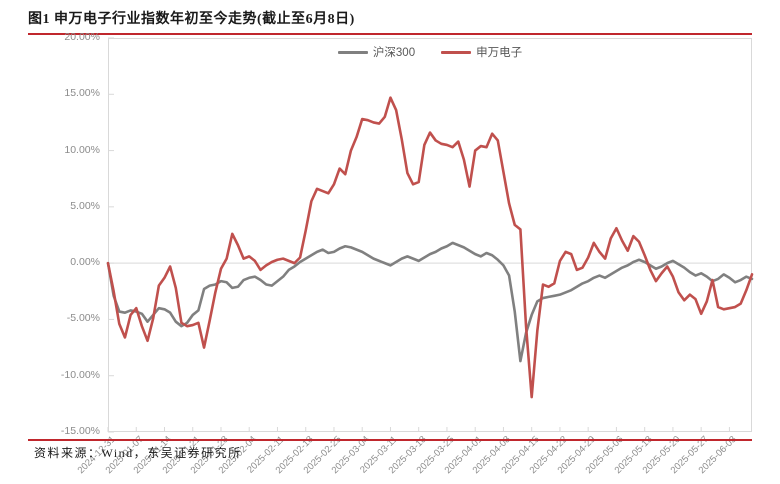  What do you see at coordinates (80, 431) in the screenshot?
I see `y-tick-label: -15.00%` at bounding box center [80, 431].